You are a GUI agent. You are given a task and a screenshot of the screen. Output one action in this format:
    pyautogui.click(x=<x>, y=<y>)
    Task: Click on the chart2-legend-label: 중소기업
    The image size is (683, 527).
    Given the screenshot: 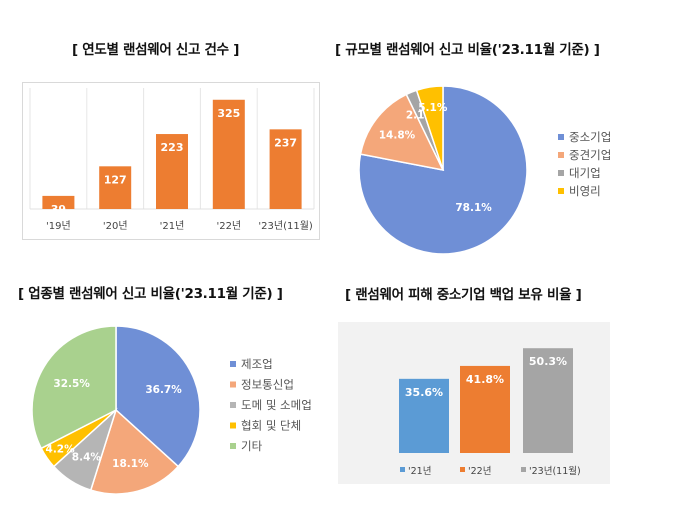 What is the action you would take?
    pyautogui.click(x=590, y=137)
    